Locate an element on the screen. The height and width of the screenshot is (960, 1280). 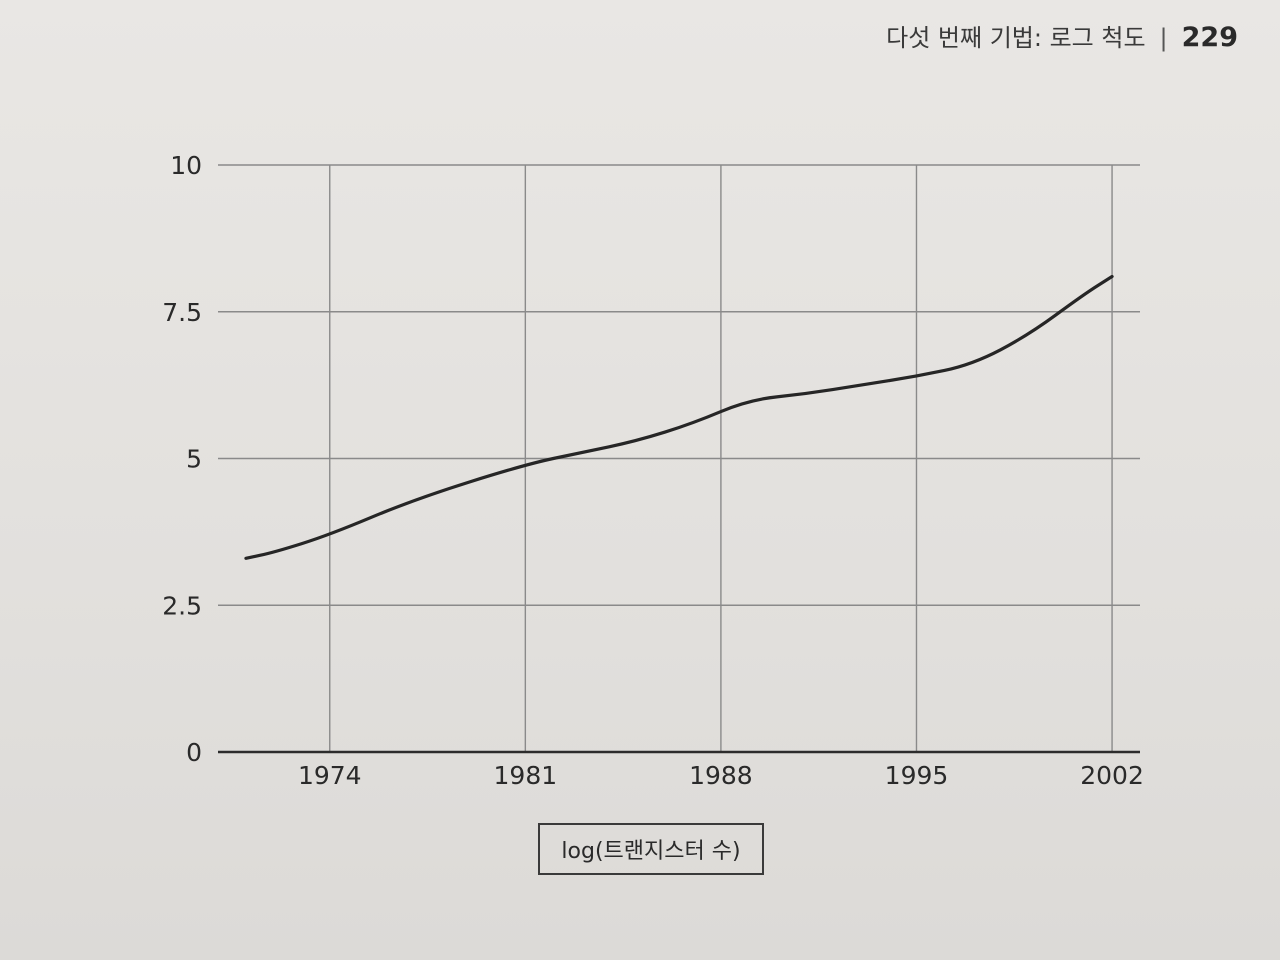
legend: log(트랜지스터 수) is located at coordinates (651, 849).